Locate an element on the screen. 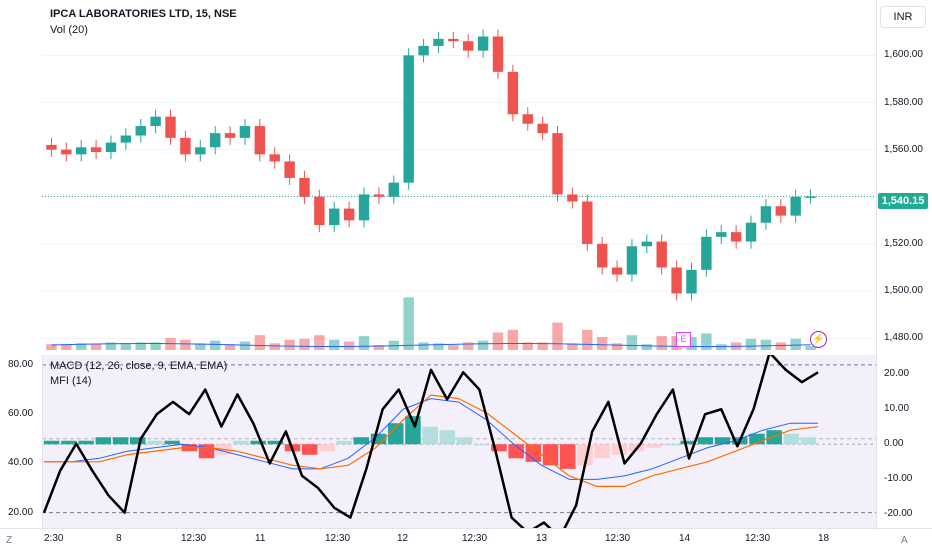  mfi-tick-label: 40.00 is located at coordinates (21, 463).